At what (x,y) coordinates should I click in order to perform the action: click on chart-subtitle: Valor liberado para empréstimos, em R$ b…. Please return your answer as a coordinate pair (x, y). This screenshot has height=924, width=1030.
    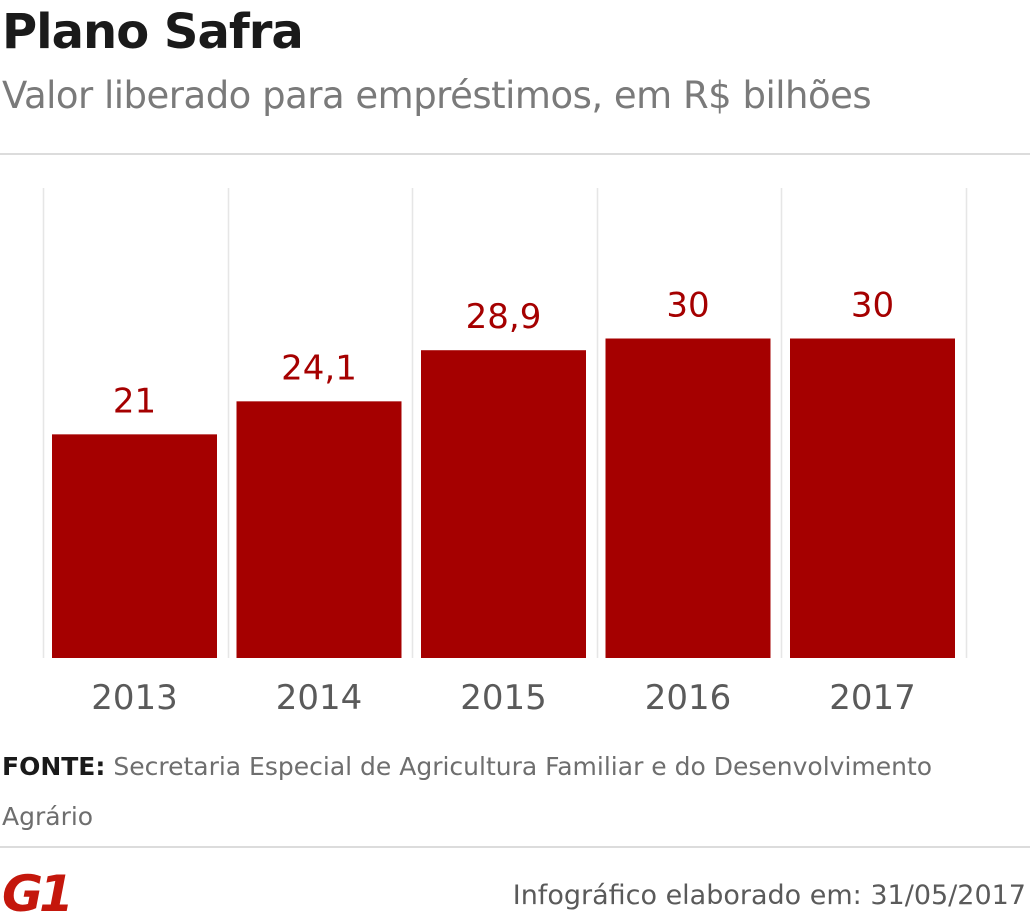
    Looking at the image, I should click on (437, 95).